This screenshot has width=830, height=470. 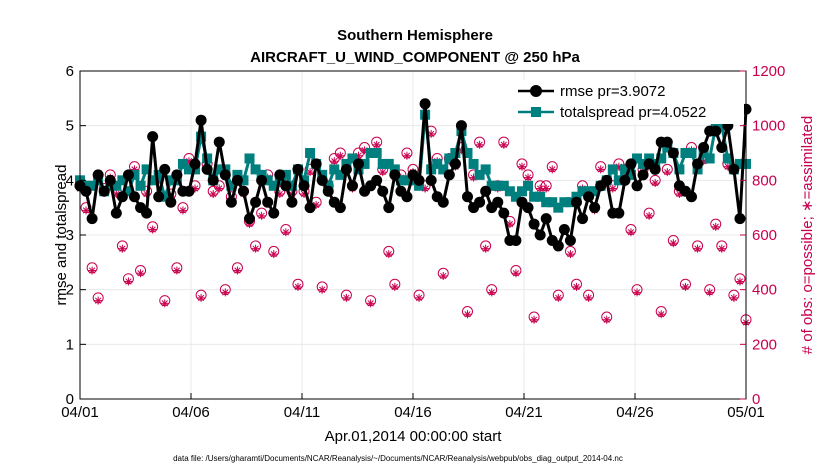 I want to click on y-right-tick-label: 400, so click(x=764, y=290).